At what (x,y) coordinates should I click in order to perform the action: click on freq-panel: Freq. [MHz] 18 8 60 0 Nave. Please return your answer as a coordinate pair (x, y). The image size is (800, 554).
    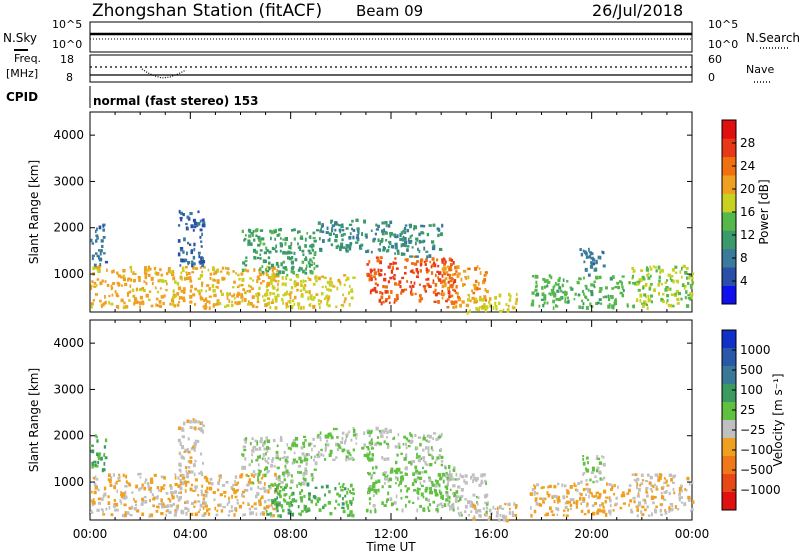
    Looking at the image, I should click on (390, 68).